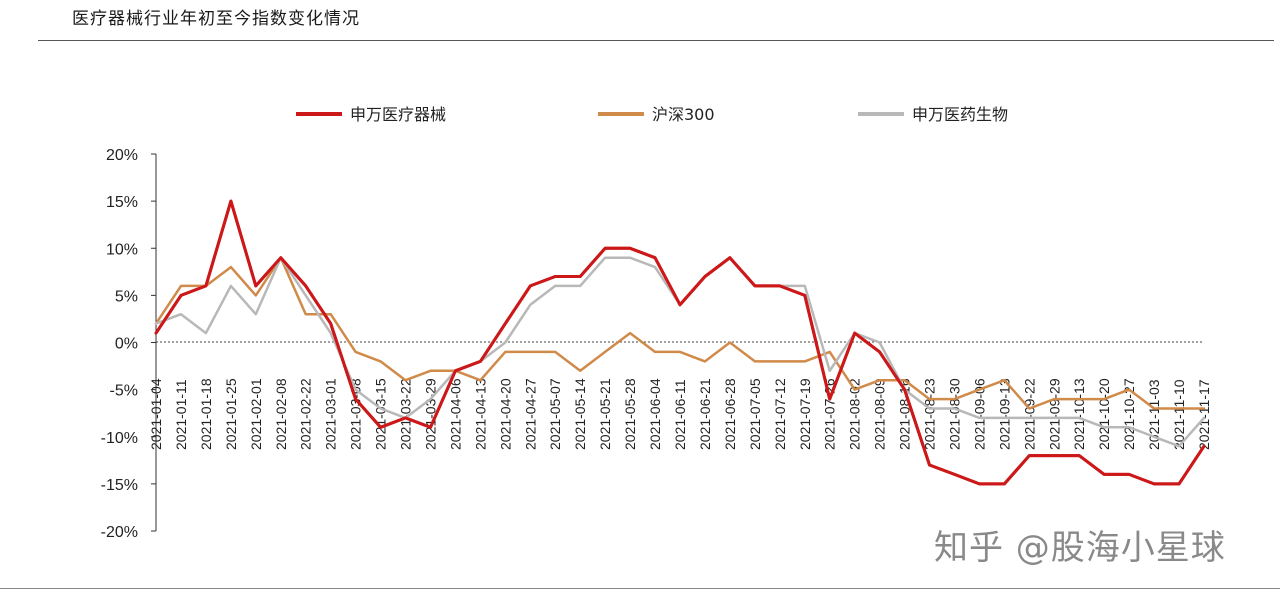  Describe the element at coordinates (683, 114) in the screenshot. I see `legend-label: 沪深300` at that location.